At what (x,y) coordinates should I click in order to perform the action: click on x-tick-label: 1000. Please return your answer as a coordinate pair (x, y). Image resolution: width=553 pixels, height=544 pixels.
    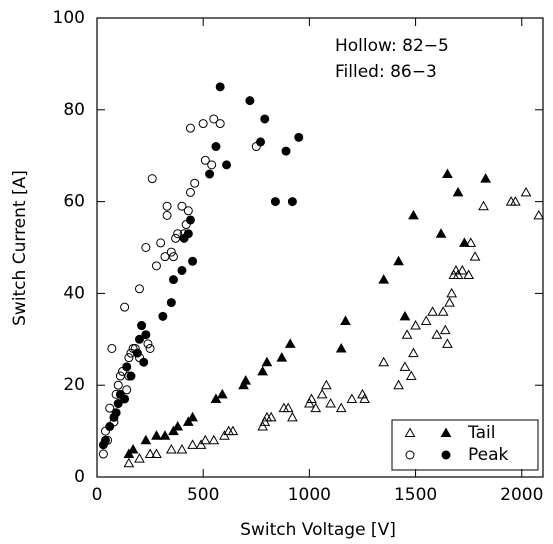
    Looking at the image, I should click on (309, 495).